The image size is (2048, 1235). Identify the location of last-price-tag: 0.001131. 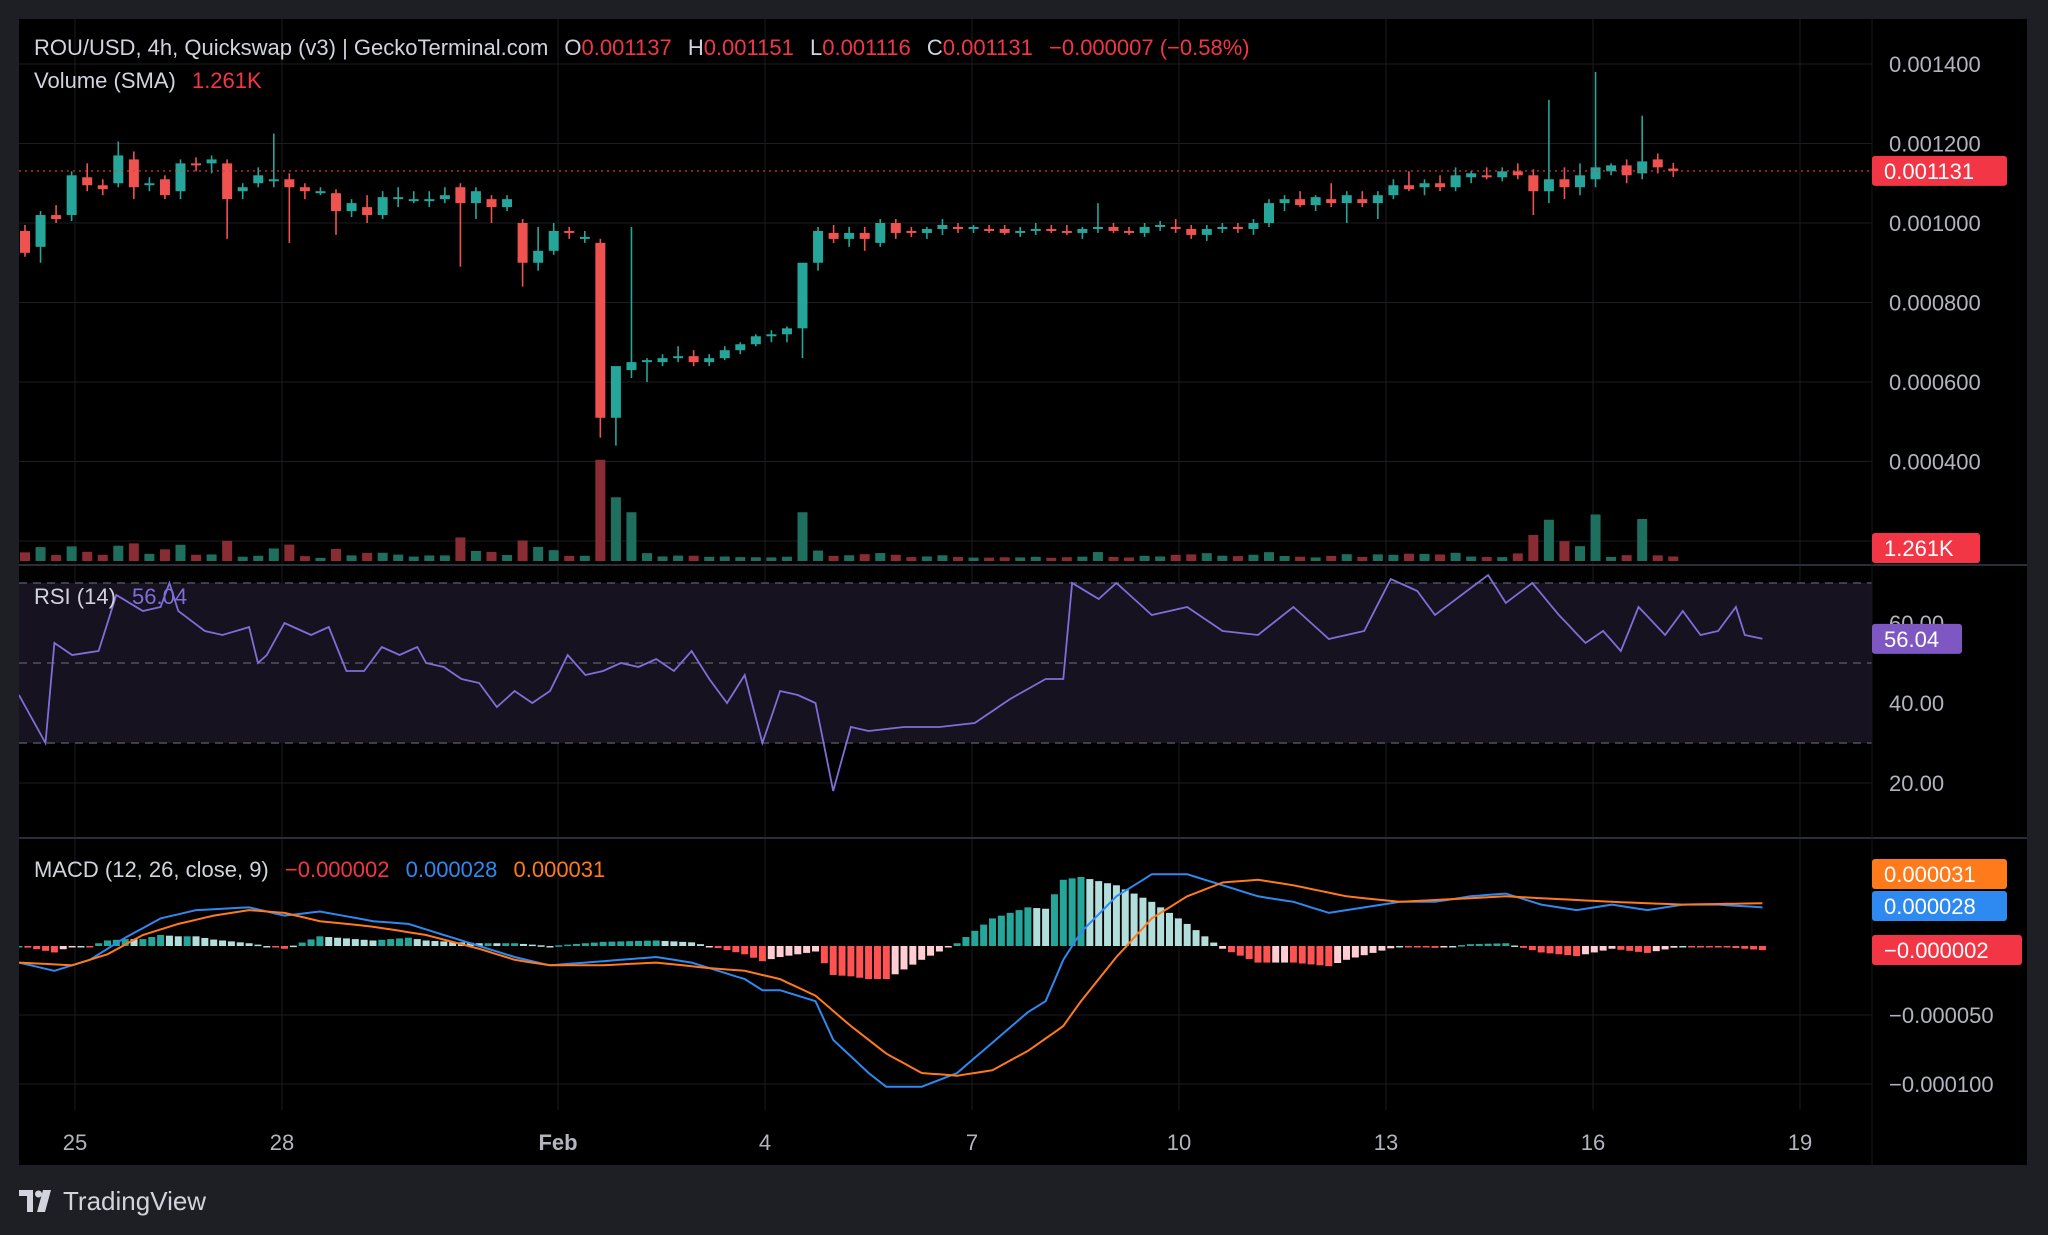
(1939, 170).